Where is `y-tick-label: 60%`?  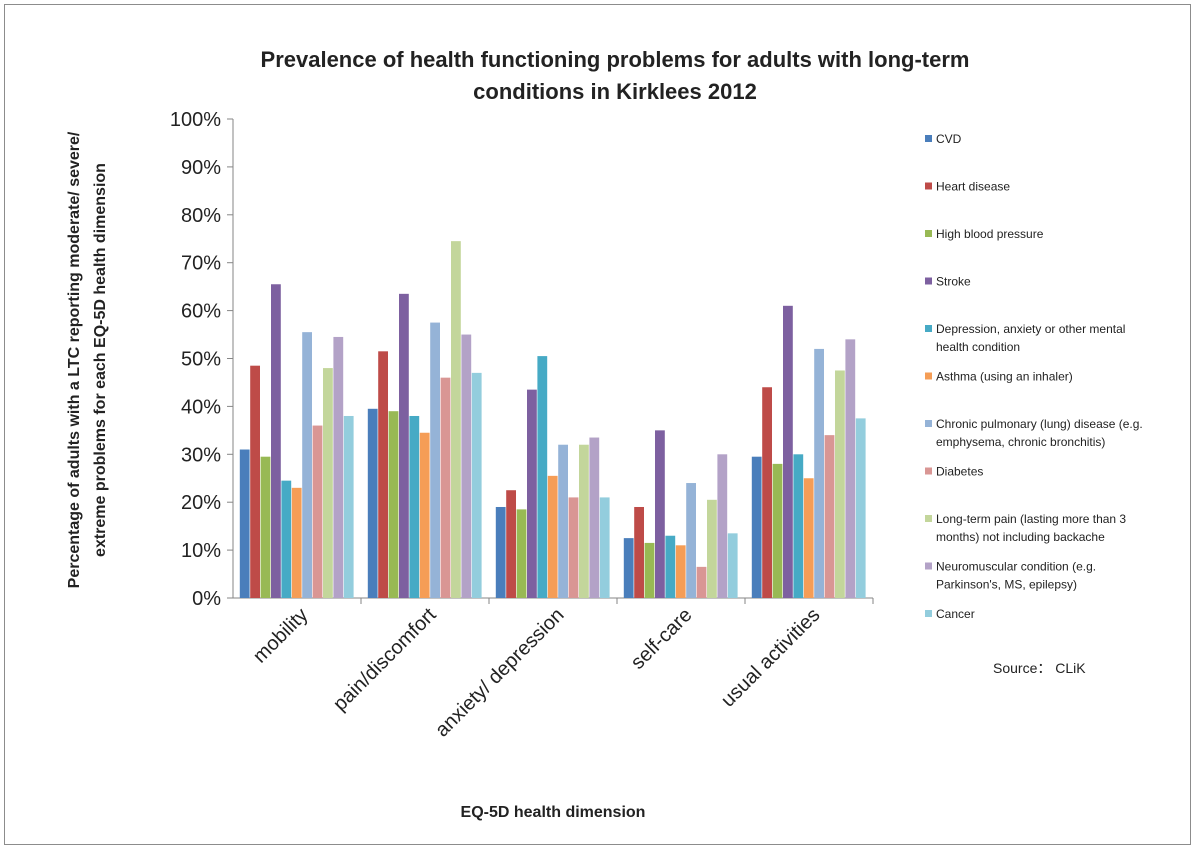
y-tick-label: 60% is located at coordinates (201, 312).